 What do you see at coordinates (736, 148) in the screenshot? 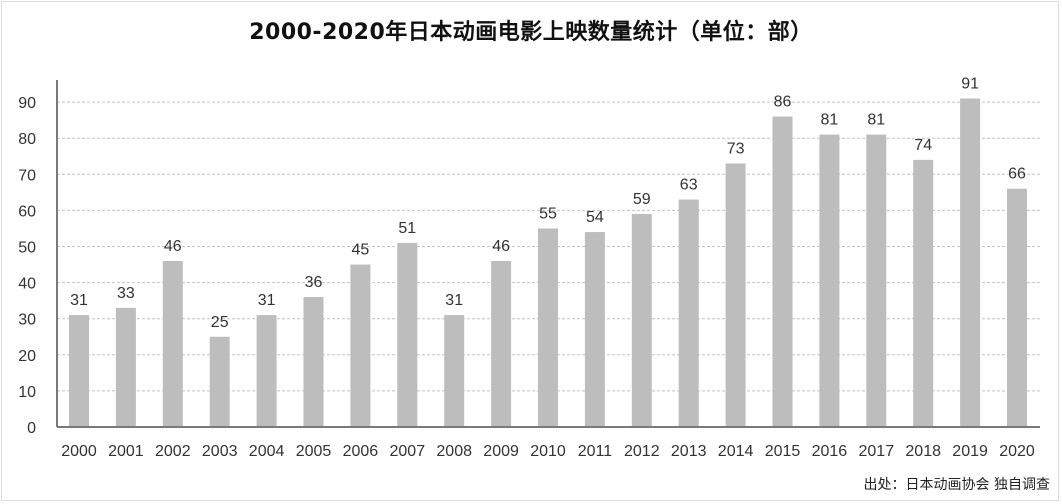
I see `data-label: 73` at bounding box center [736, 148].